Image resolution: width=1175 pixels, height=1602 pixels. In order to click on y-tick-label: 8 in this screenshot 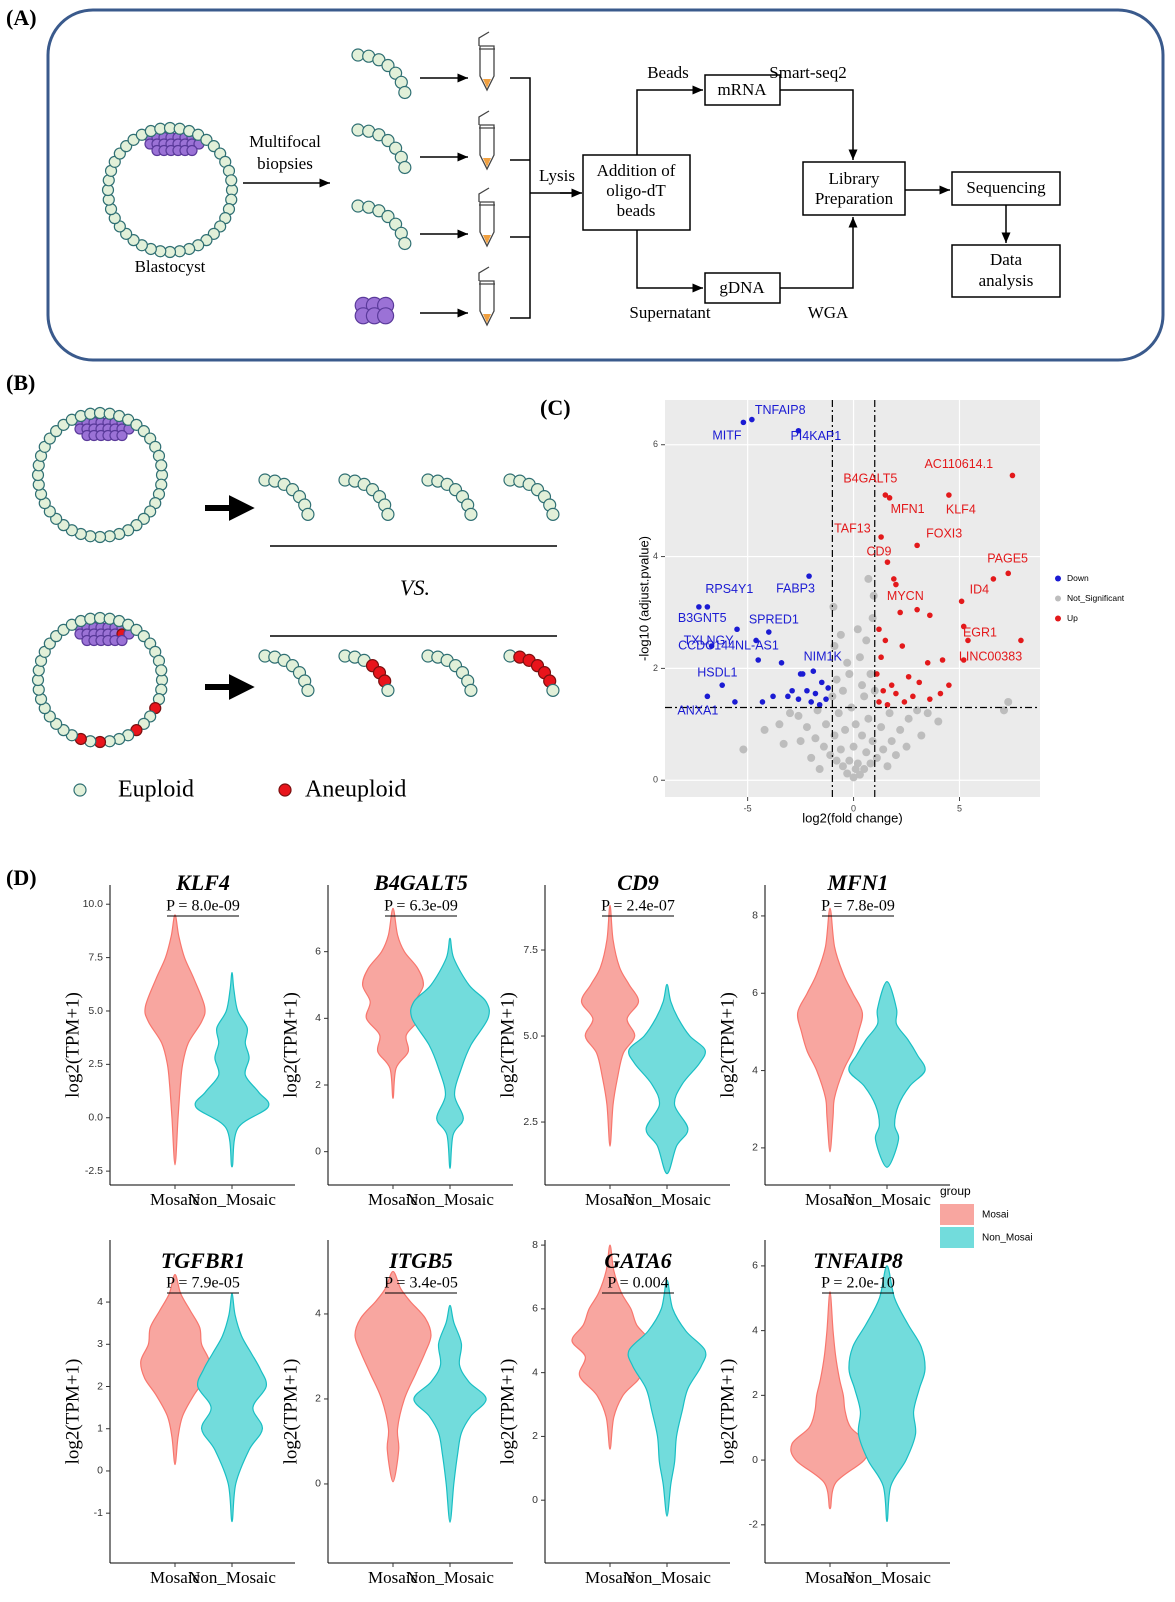, I will do `click(535, 1245)`.